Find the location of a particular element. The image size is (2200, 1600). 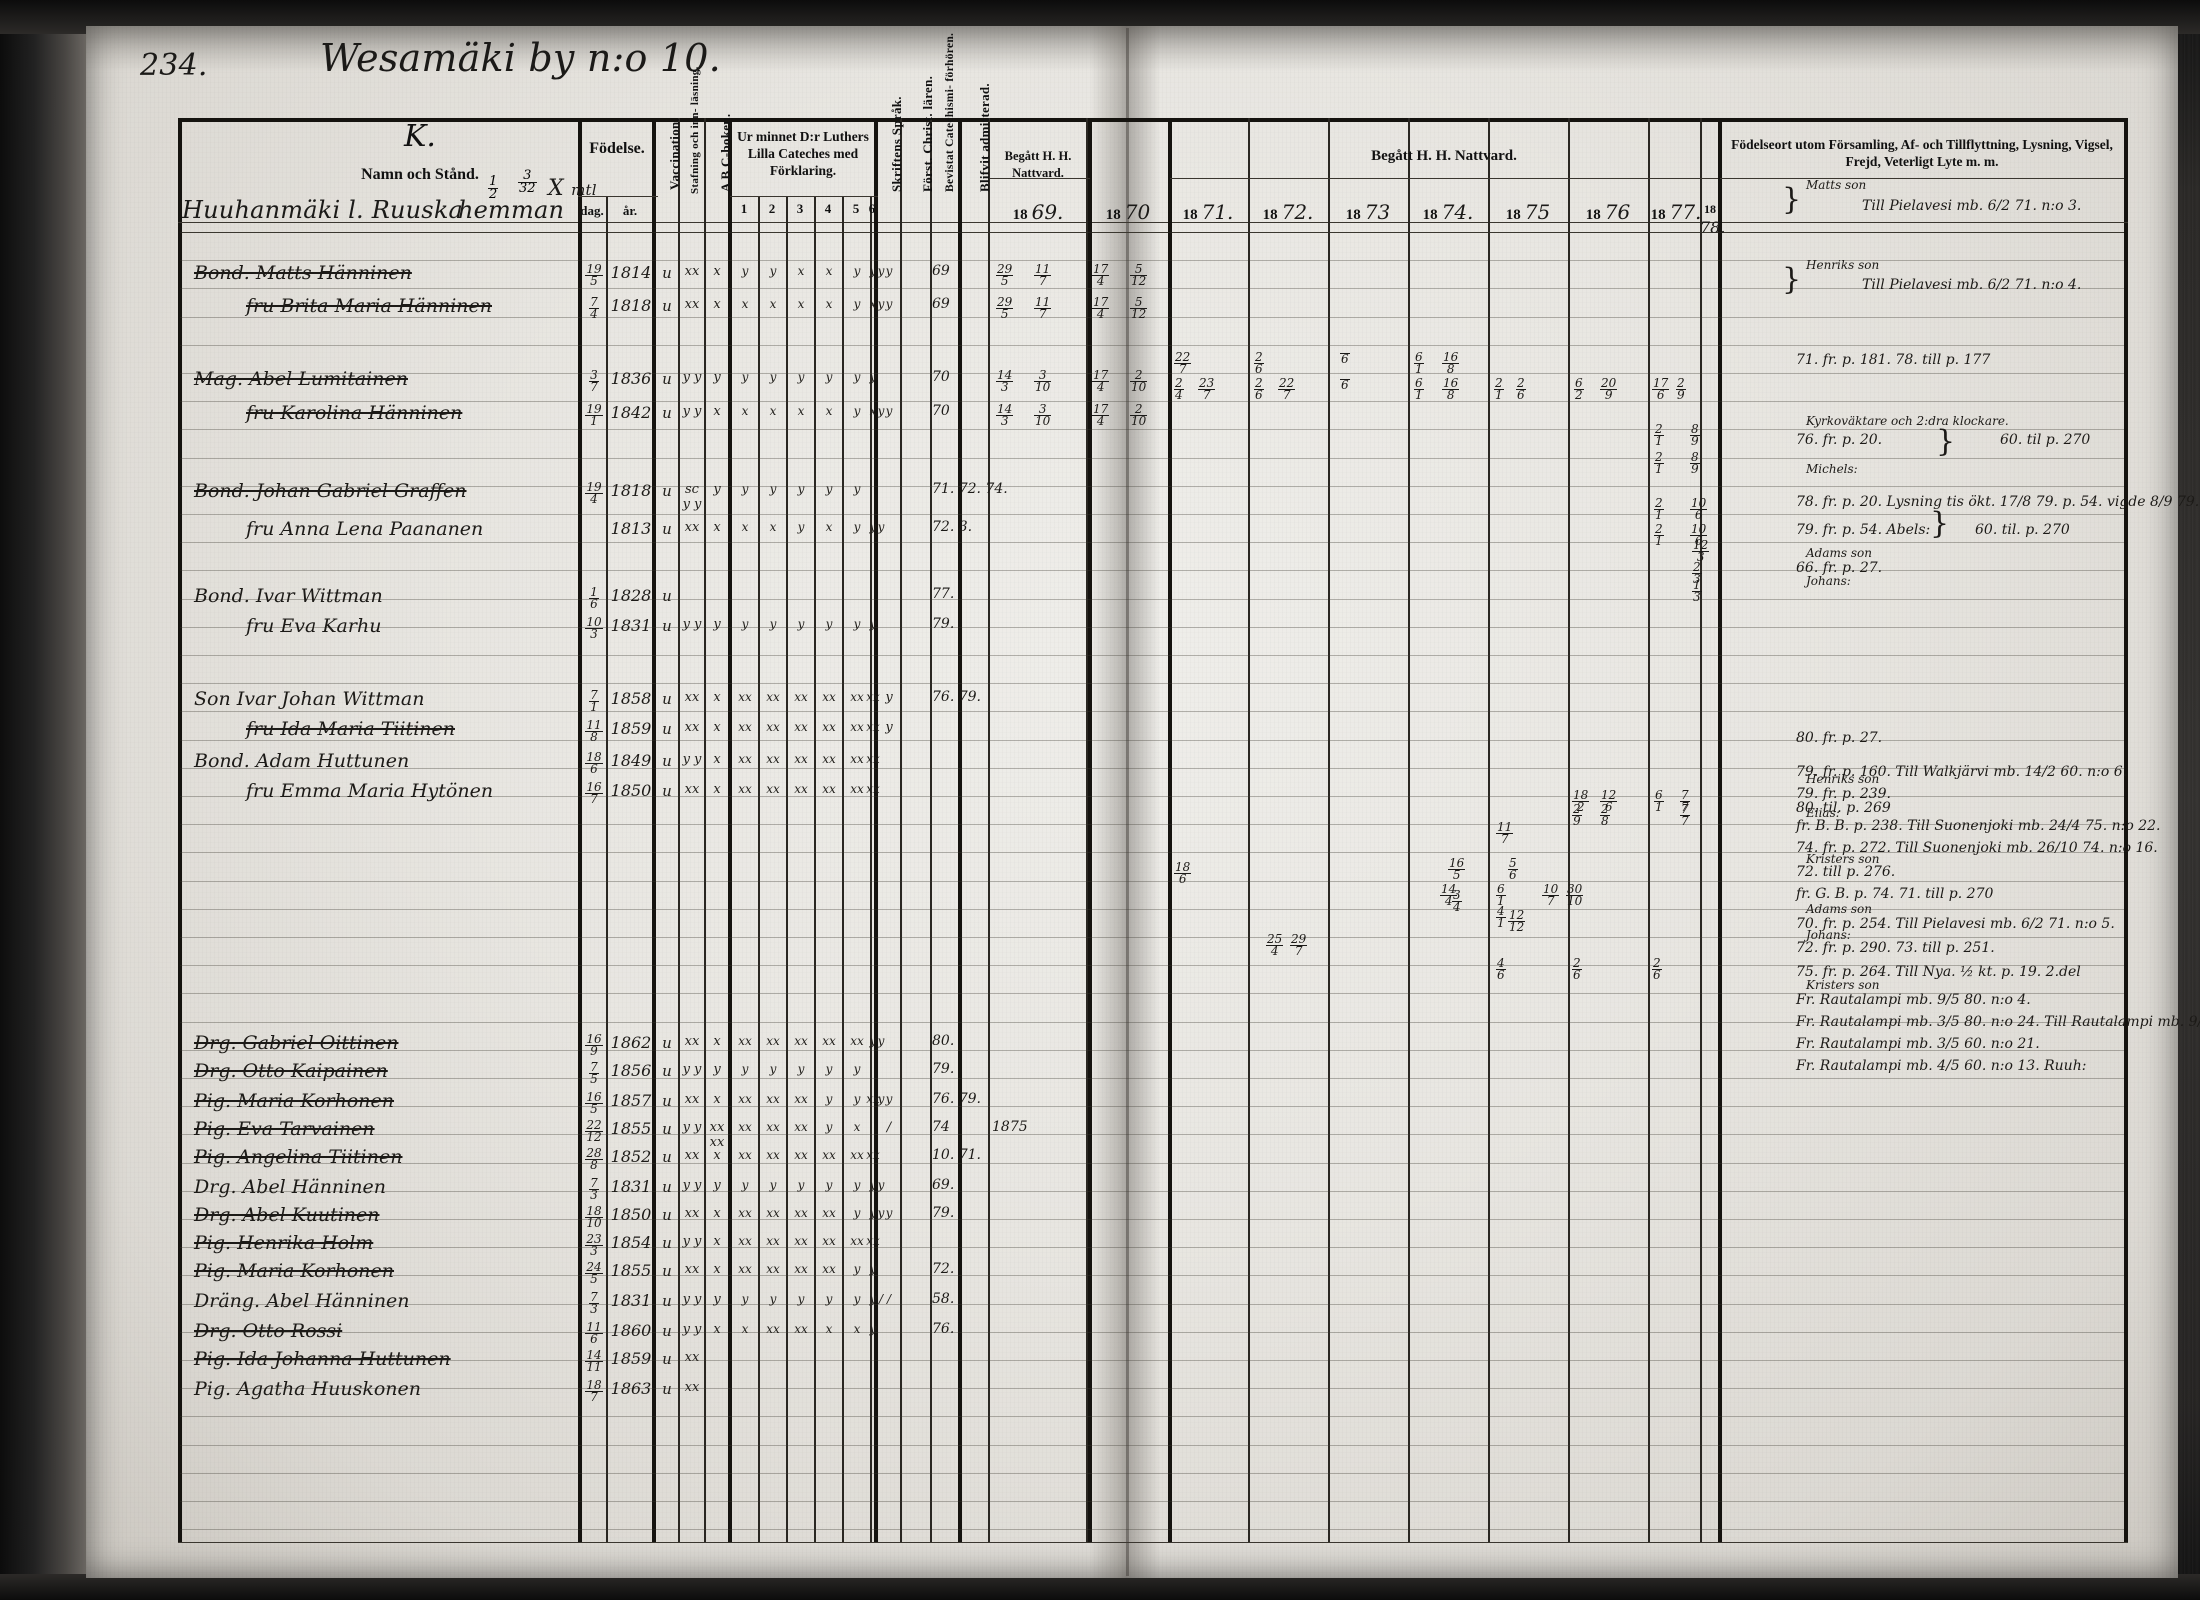

year-century-1877: 18 is located at coordinates (1658, 215).